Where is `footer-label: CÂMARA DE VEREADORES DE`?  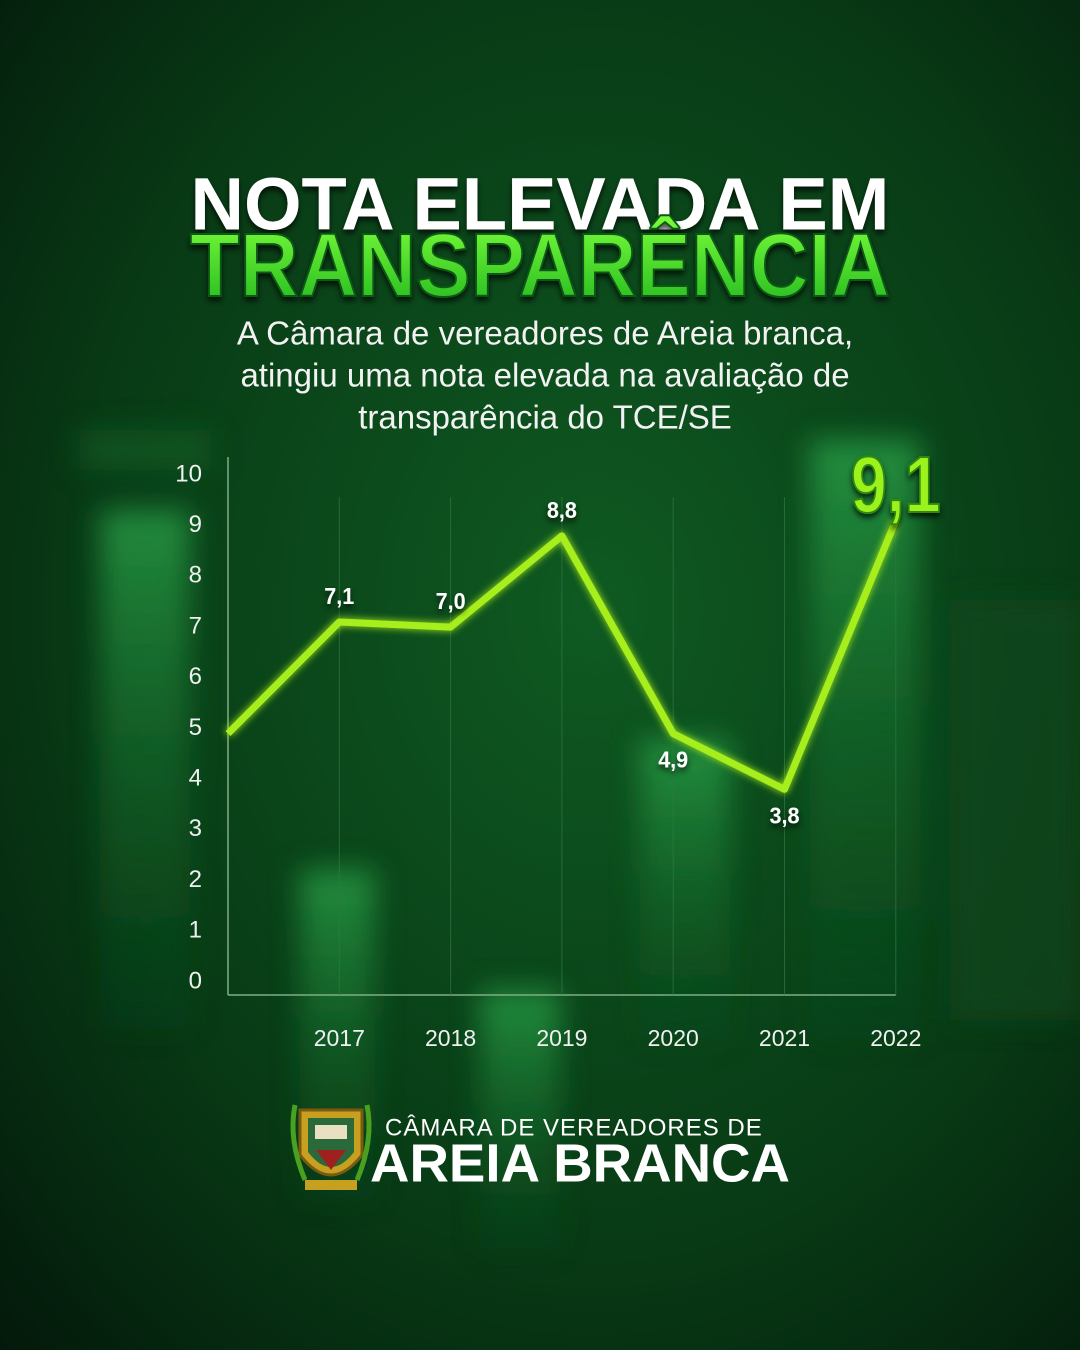 footer-label: CÂMARA DE VEREADORES DE is located at coordinates (574, 1127).